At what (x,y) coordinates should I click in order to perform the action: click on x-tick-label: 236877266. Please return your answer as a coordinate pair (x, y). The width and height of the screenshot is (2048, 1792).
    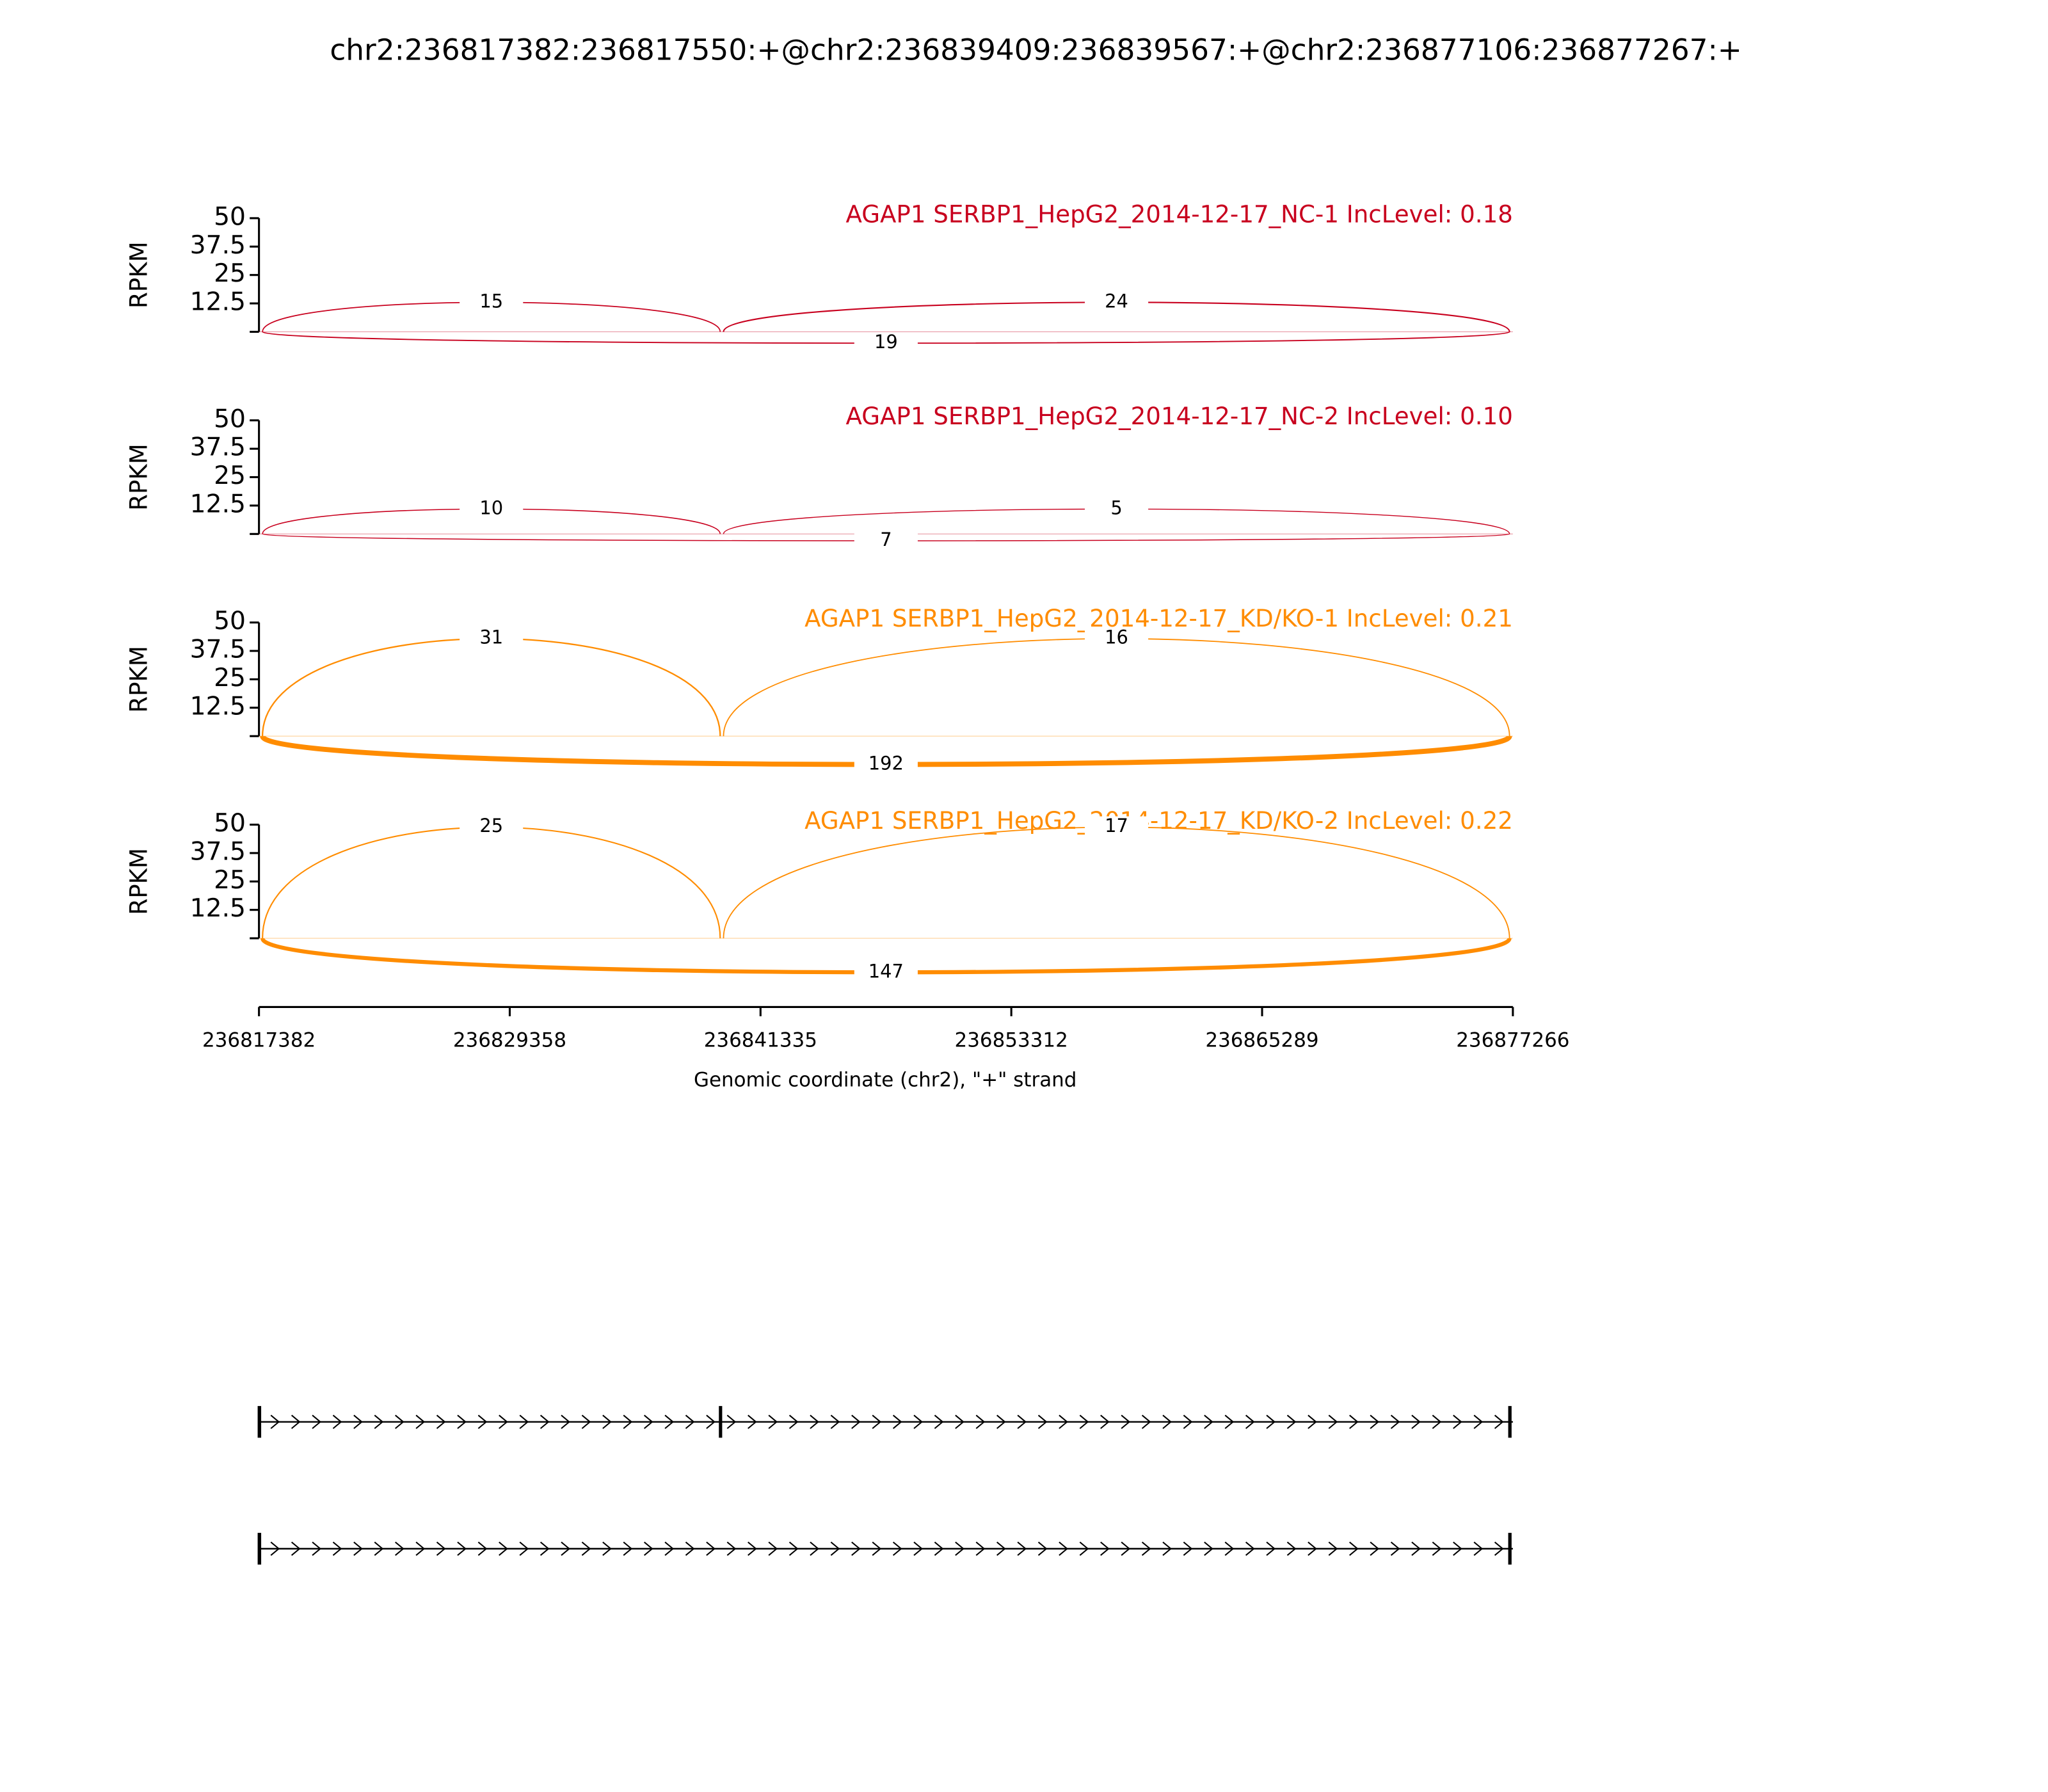
    Looking at the image, I should click on (1512, 1040).